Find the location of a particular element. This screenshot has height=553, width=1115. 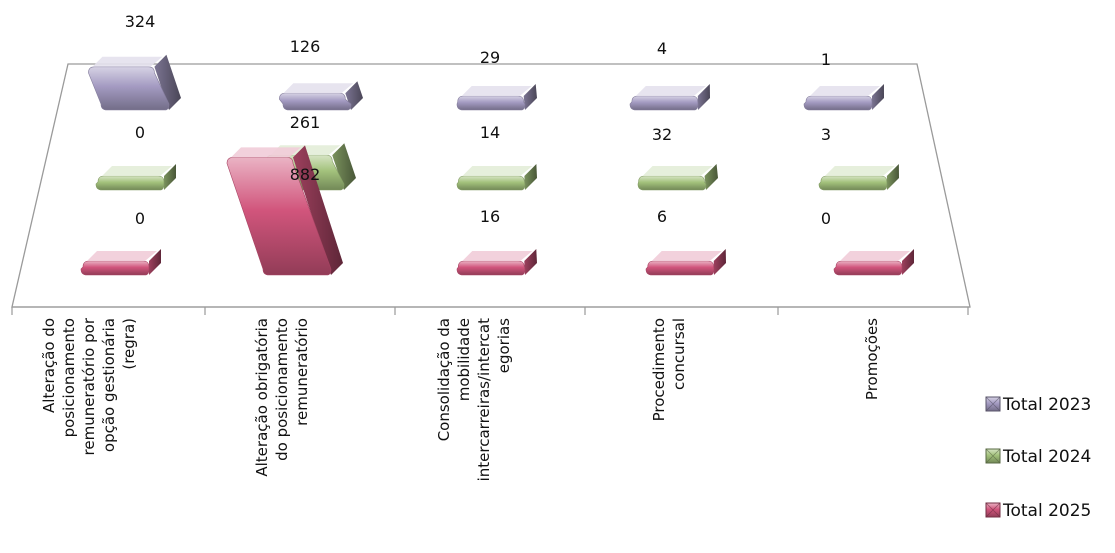

data-label: 29 is located at coordinates (490, 57).